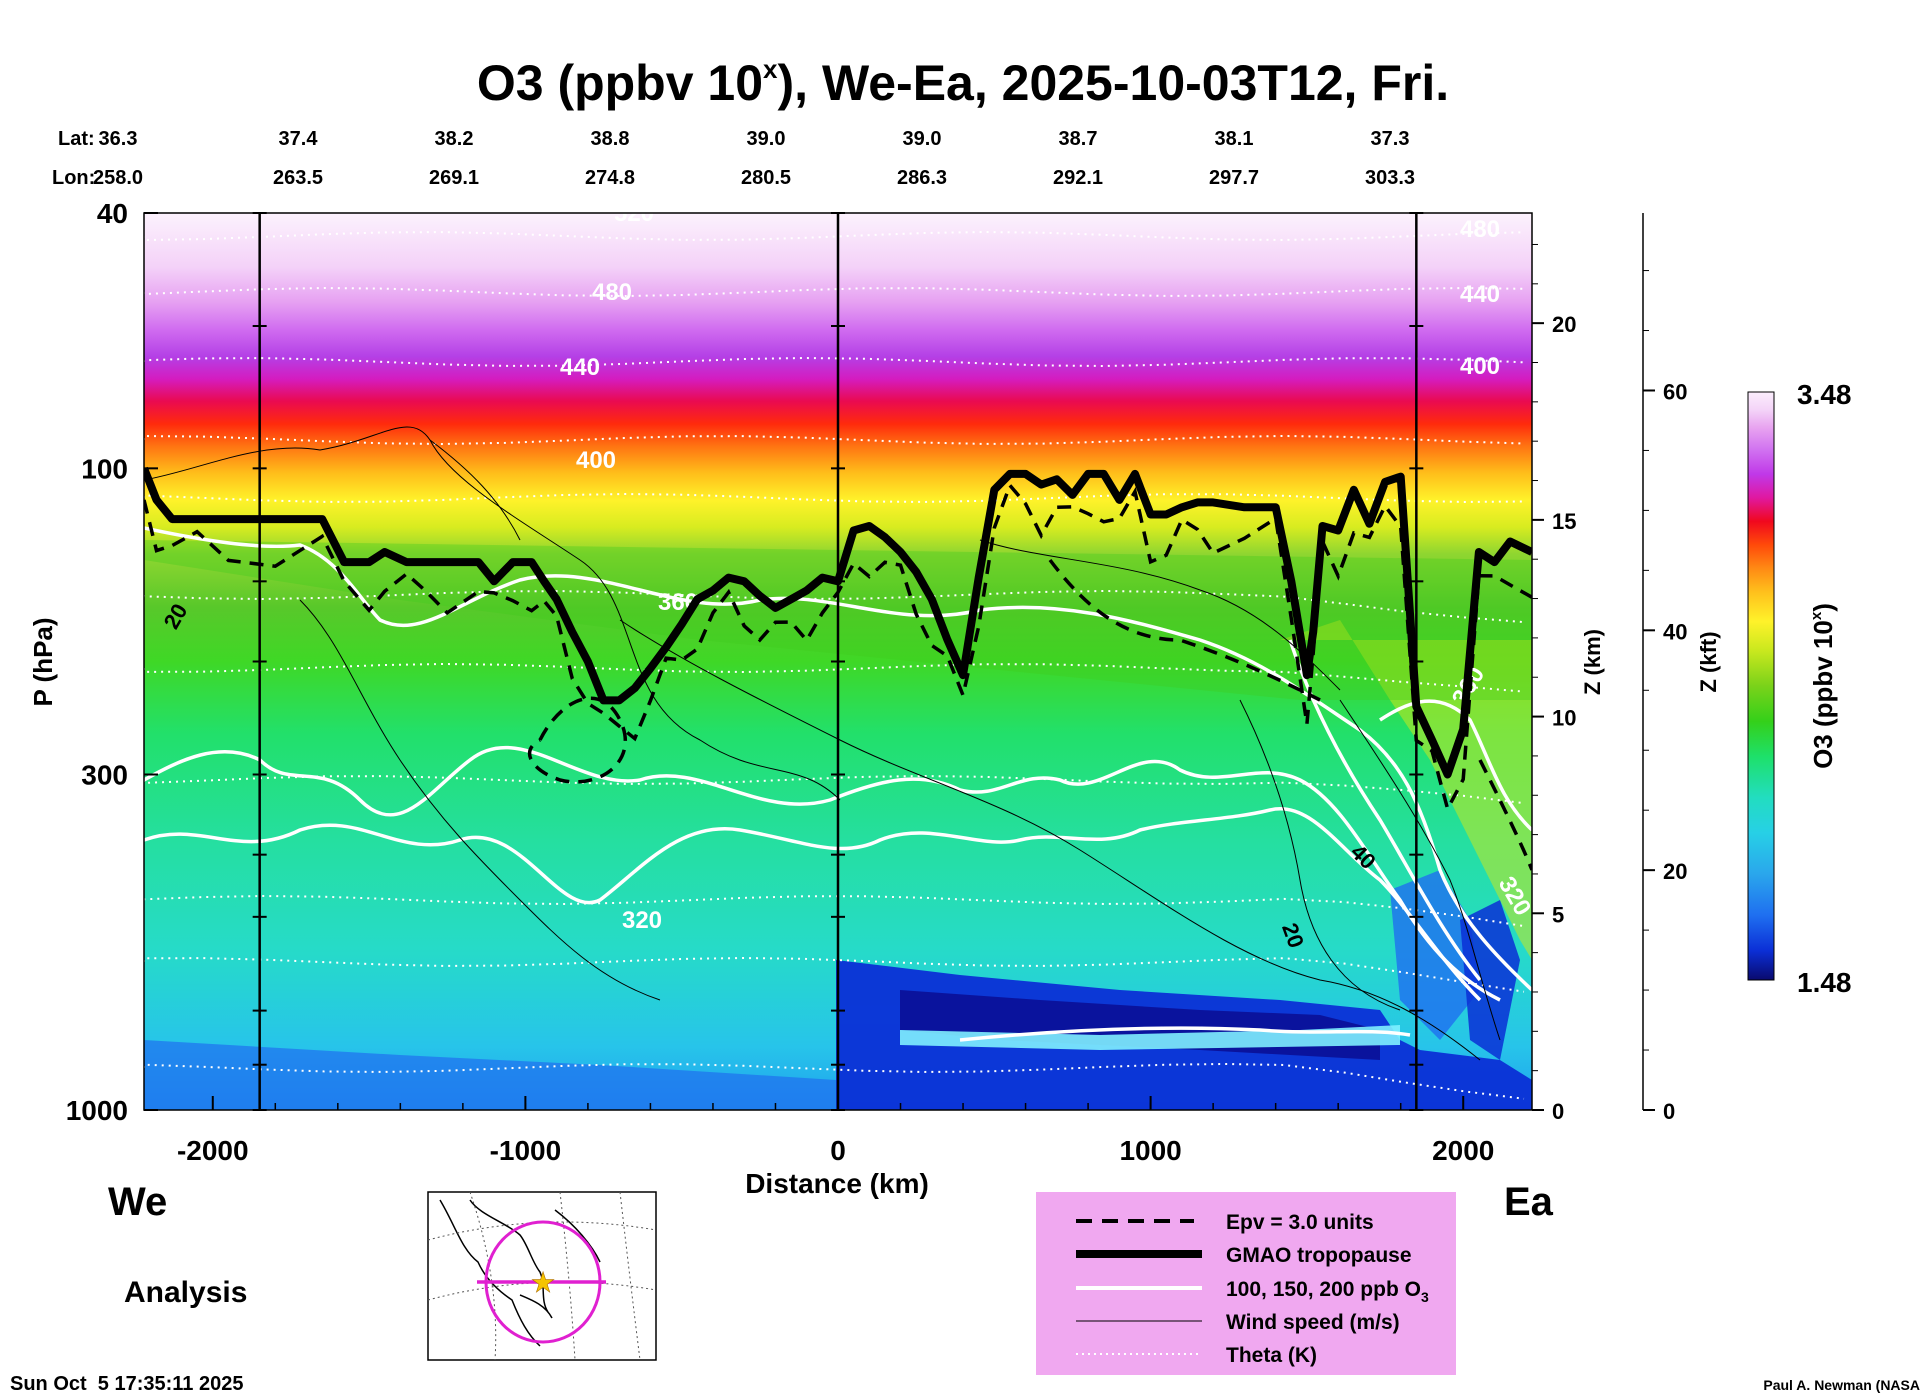 The height and width of the screenshot is (1399, 1926). What do you see at coordinates (1841, 1385) in the screenshot?
I see `footer-credit: Paul A. Newman (NASA` at bounding box center [1841, 1385].